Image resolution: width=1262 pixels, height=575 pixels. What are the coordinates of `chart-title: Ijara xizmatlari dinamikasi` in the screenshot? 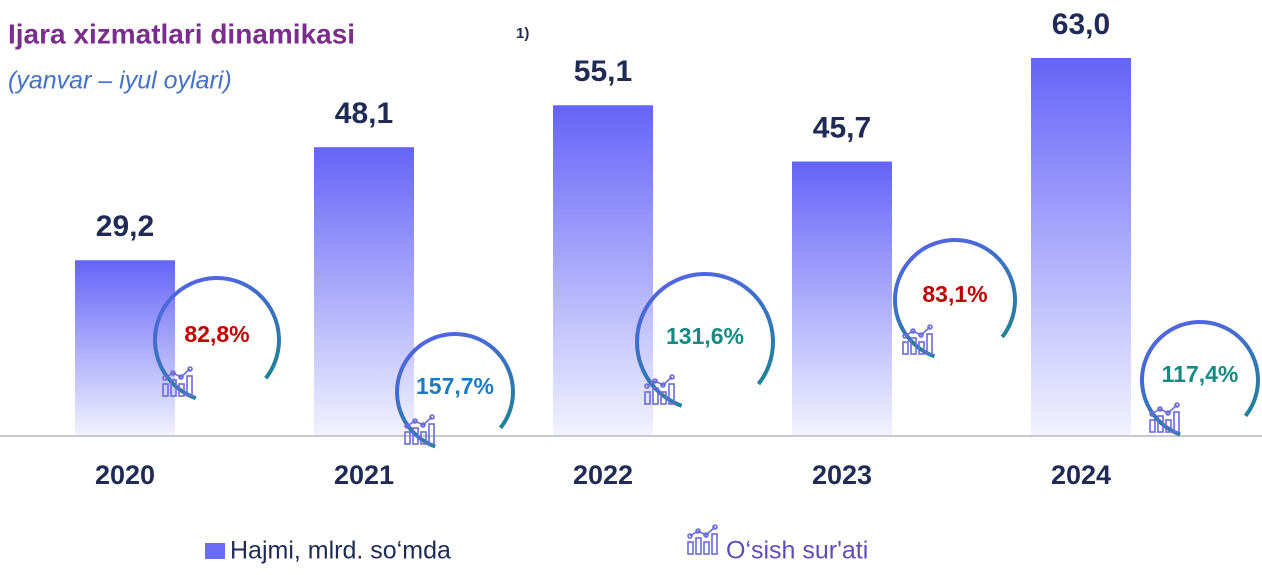 It's located at (181, 33).